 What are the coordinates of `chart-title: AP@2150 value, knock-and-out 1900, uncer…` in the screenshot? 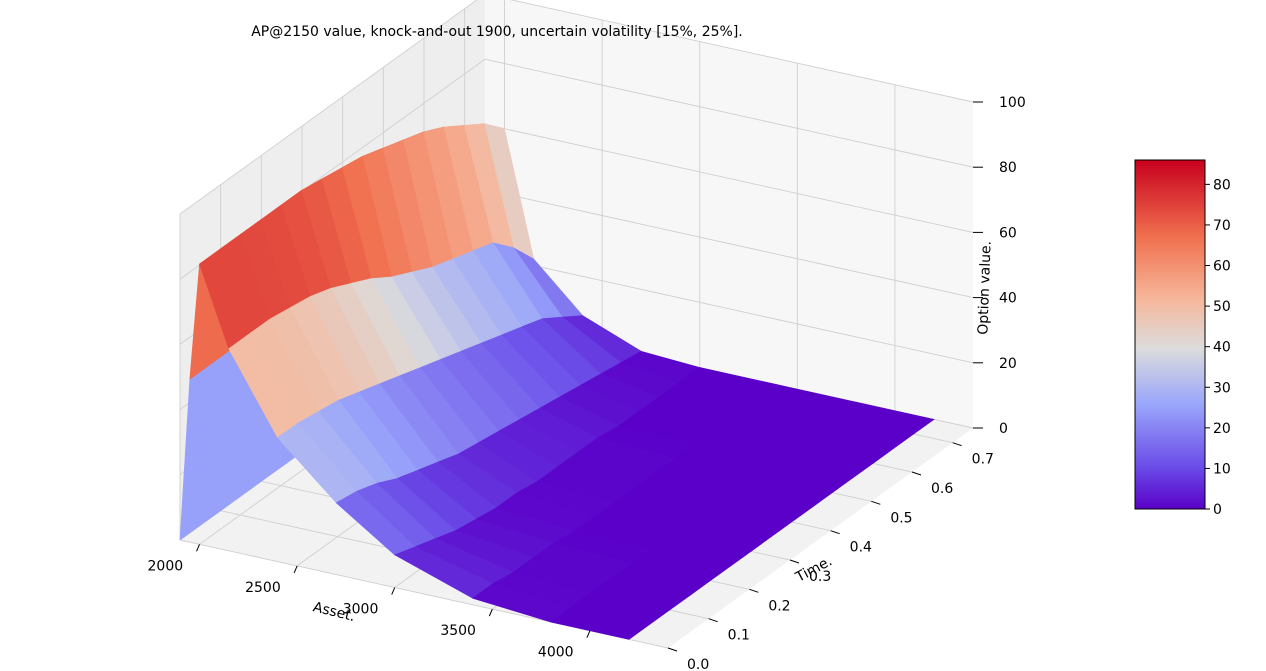 It's located at (497, 32).